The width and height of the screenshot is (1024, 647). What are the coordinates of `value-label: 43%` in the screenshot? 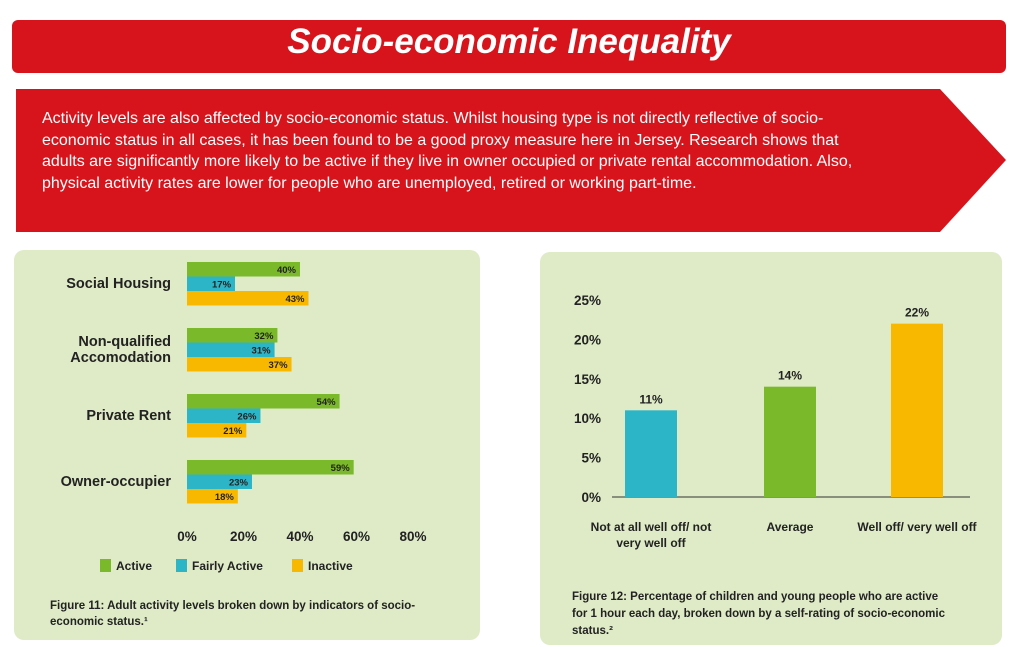 It's located at (295, 299).